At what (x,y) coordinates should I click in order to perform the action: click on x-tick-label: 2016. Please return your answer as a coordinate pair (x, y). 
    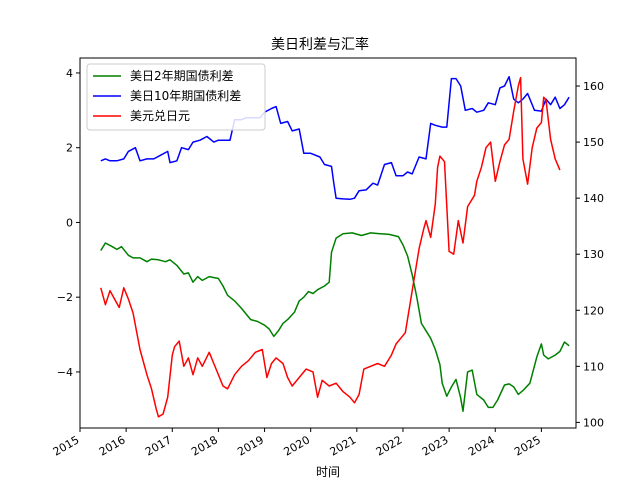
    Looking at the image, I should click on (112, 445).